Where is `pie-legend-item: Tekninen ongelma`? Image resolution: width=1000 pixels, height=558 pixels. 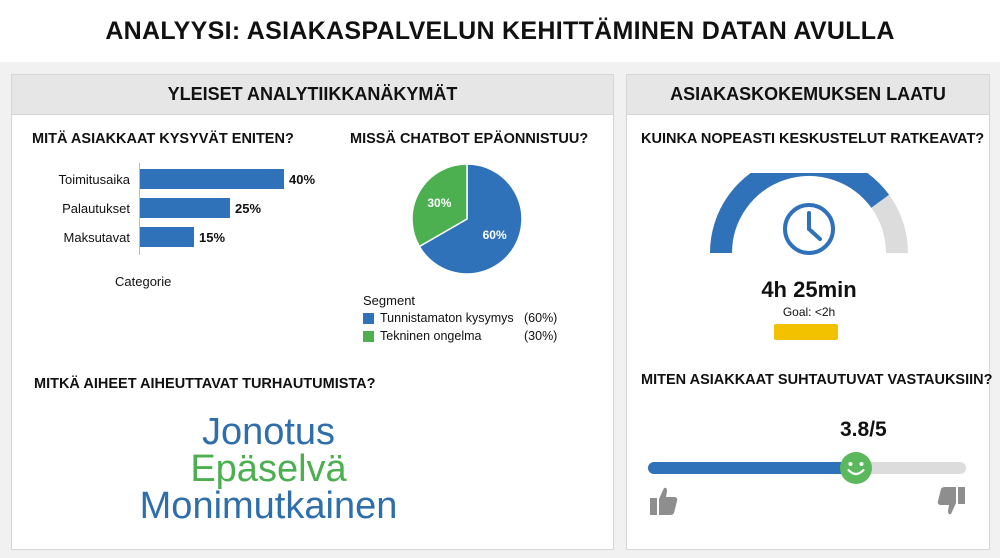 pie-legend-item: Tekninen ongelma is located at coordinates (422, 336).